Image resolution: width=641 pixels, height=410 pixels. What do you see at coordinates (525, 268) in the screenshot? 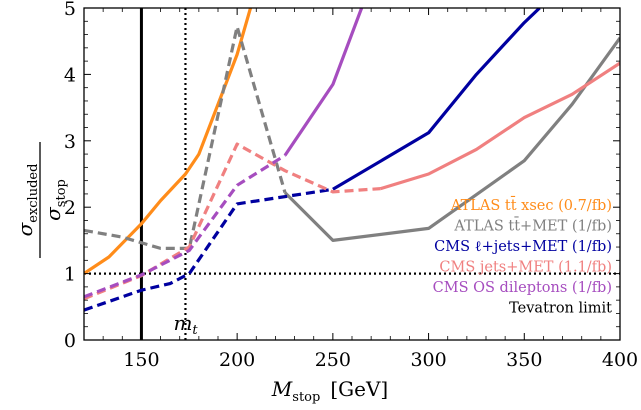
I see `legend-entry: CMS jets+MET (1.1/fb)` at bounding box center [525, 268].